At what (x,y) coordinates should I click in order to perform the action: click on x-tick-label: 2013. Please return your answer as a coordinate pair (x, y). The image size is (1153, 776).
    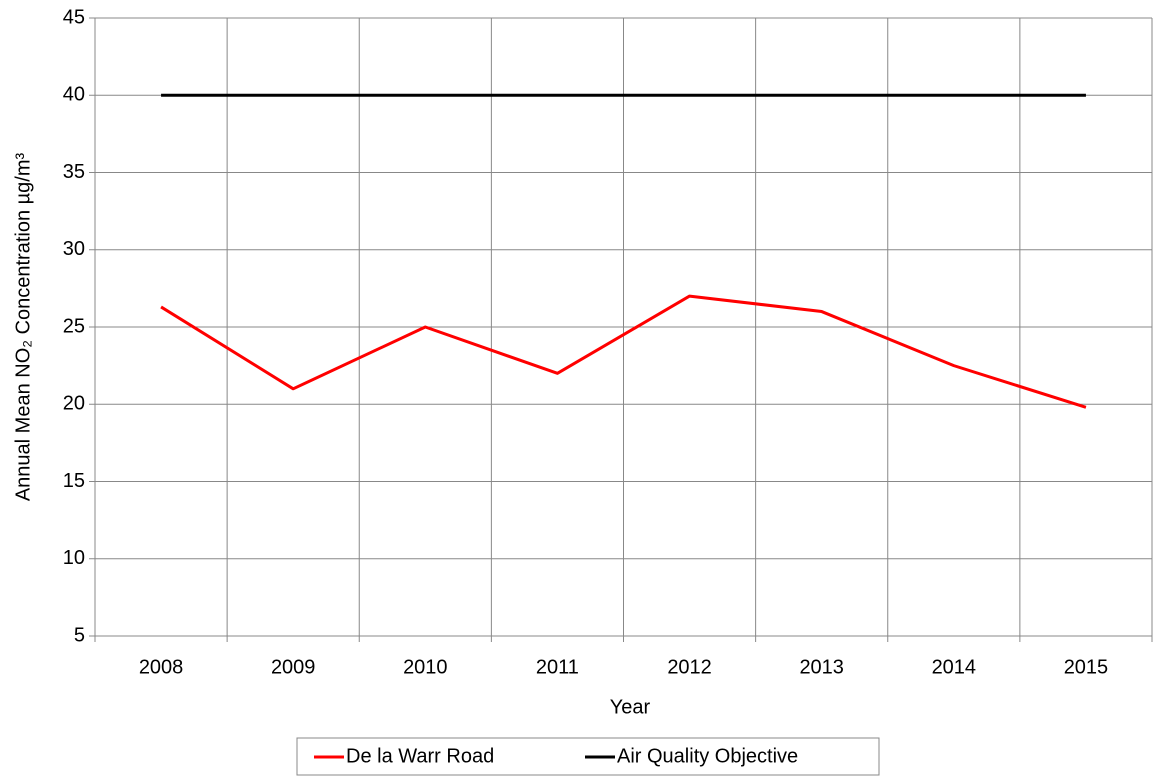
    Looking at the image, I should click on (821, 667).